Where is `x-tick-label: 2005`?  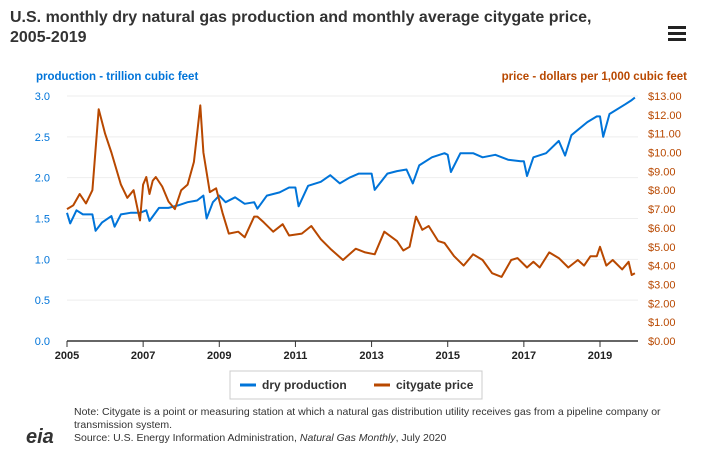
x-tick-label: 2005 is located at coordinates (67, 356).